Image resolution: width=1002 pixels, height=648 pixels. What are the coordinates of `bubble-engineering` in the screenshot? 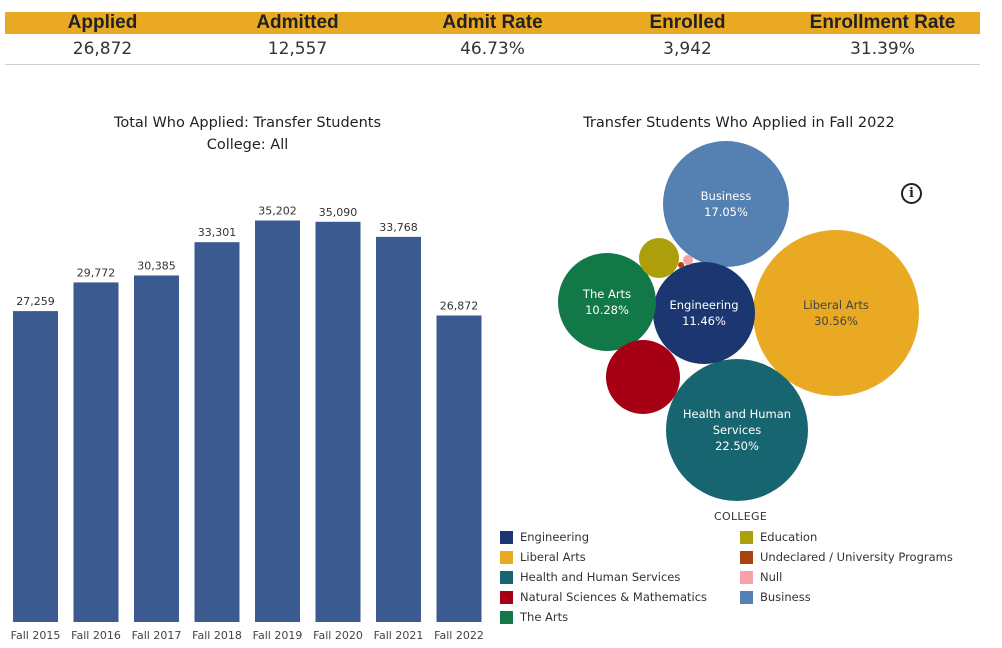 It's located at (704, 313).